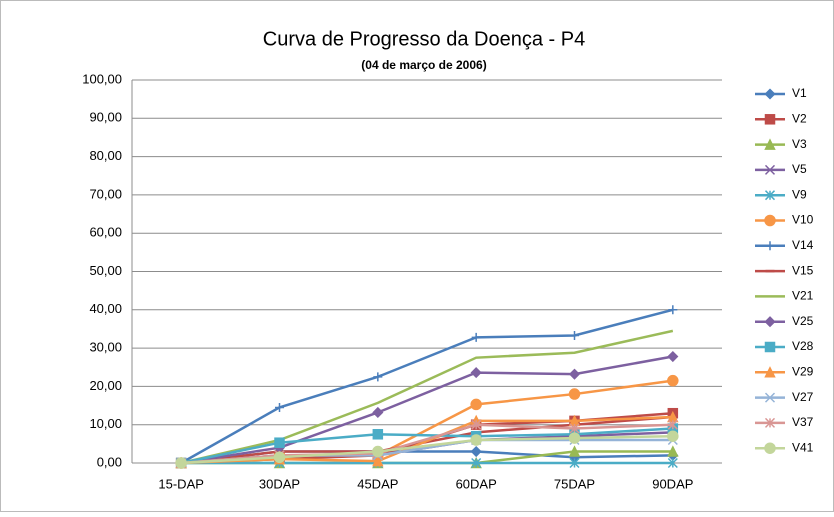  I want to click on legend-label: V9, so click(799, 194).